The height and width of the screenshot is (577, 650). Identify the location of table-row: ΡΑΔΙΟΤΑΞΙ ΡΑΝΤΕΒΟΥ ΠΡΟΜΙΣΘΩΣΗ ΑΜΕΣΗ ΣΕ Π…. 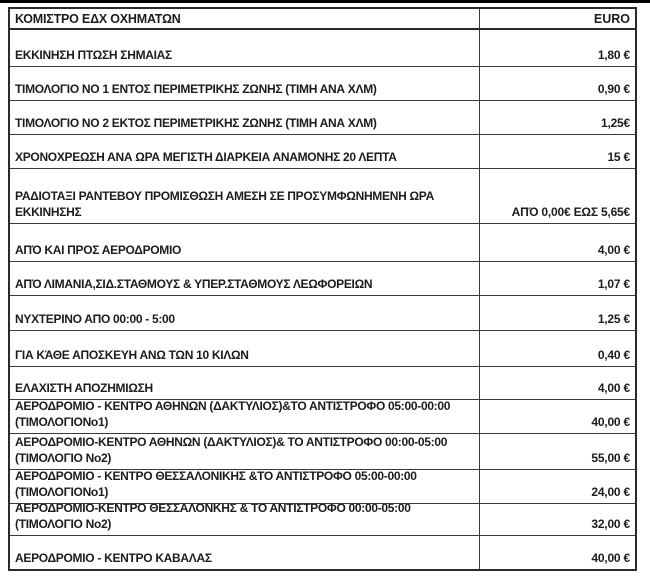
(322, 196).